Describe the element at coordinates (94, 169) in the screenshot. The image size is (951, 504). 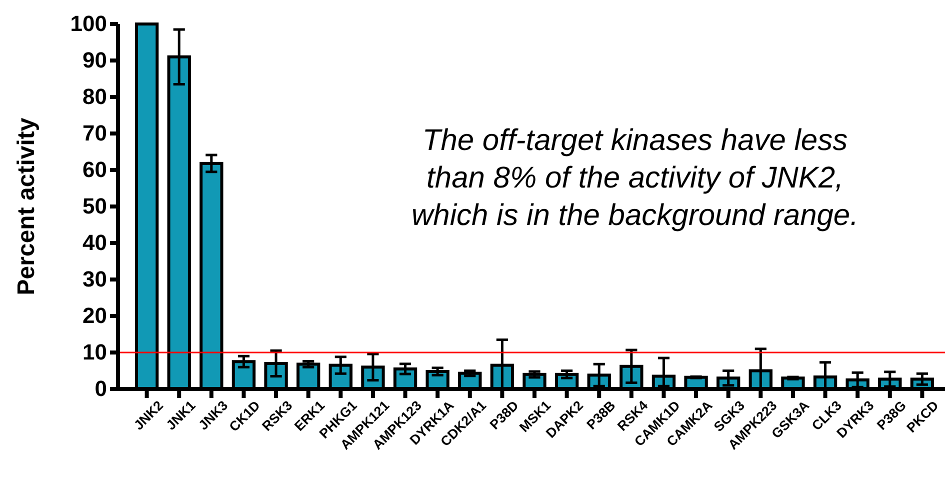
I see `y-tick-label: 60` at that location.